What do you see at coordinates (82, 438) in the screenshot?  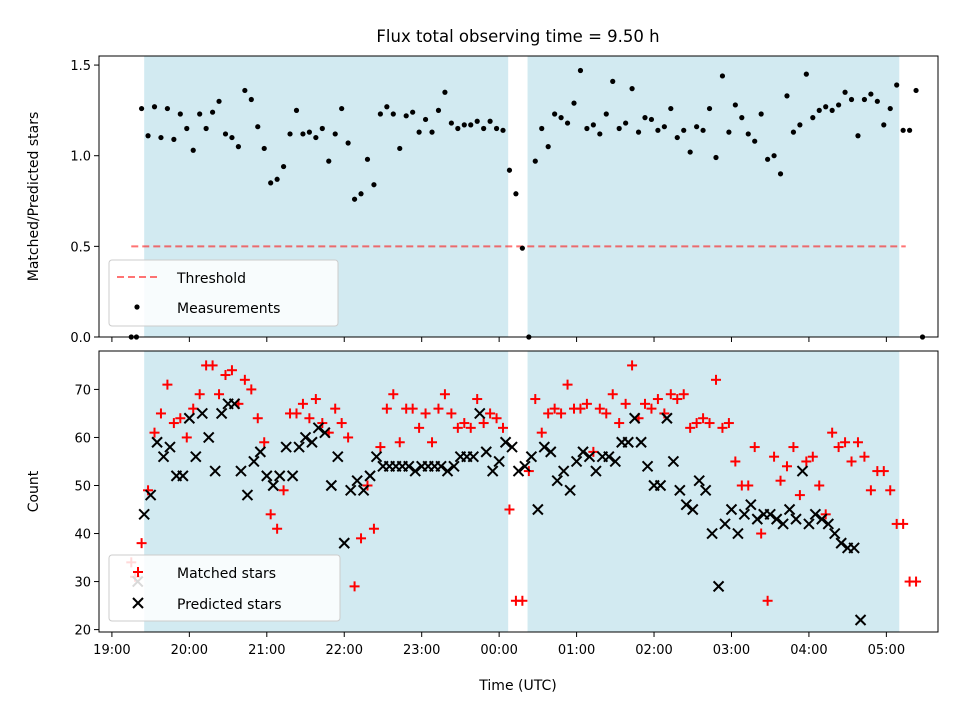 I see `y-tick-label: 60` at bounding box center [82, 438].